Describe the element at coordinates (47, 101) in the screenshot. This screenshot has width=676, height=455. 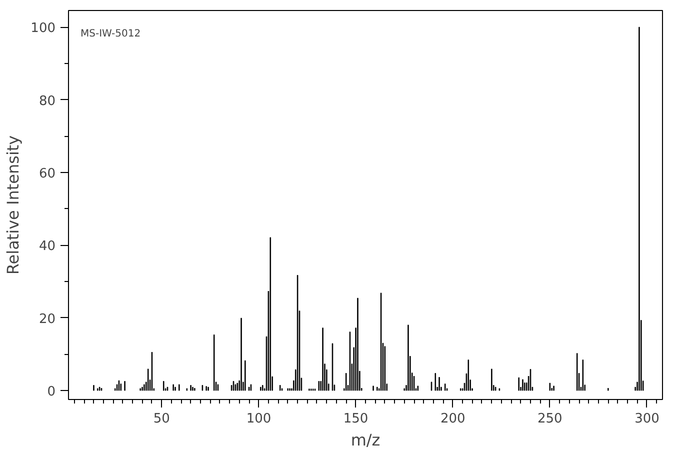
I see `y-tick-label: 80` at that location.